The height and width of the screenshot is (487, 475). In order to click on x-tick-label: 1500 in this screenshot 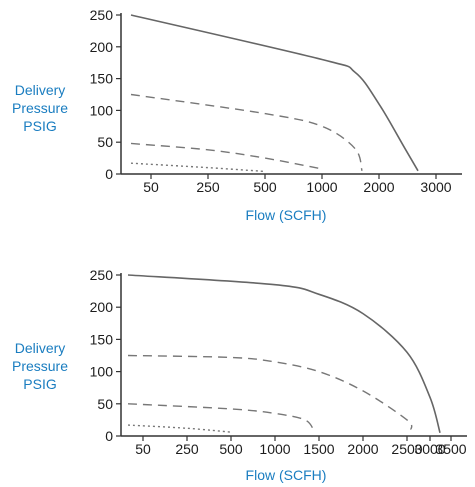, I will do `click(318, 449)`.